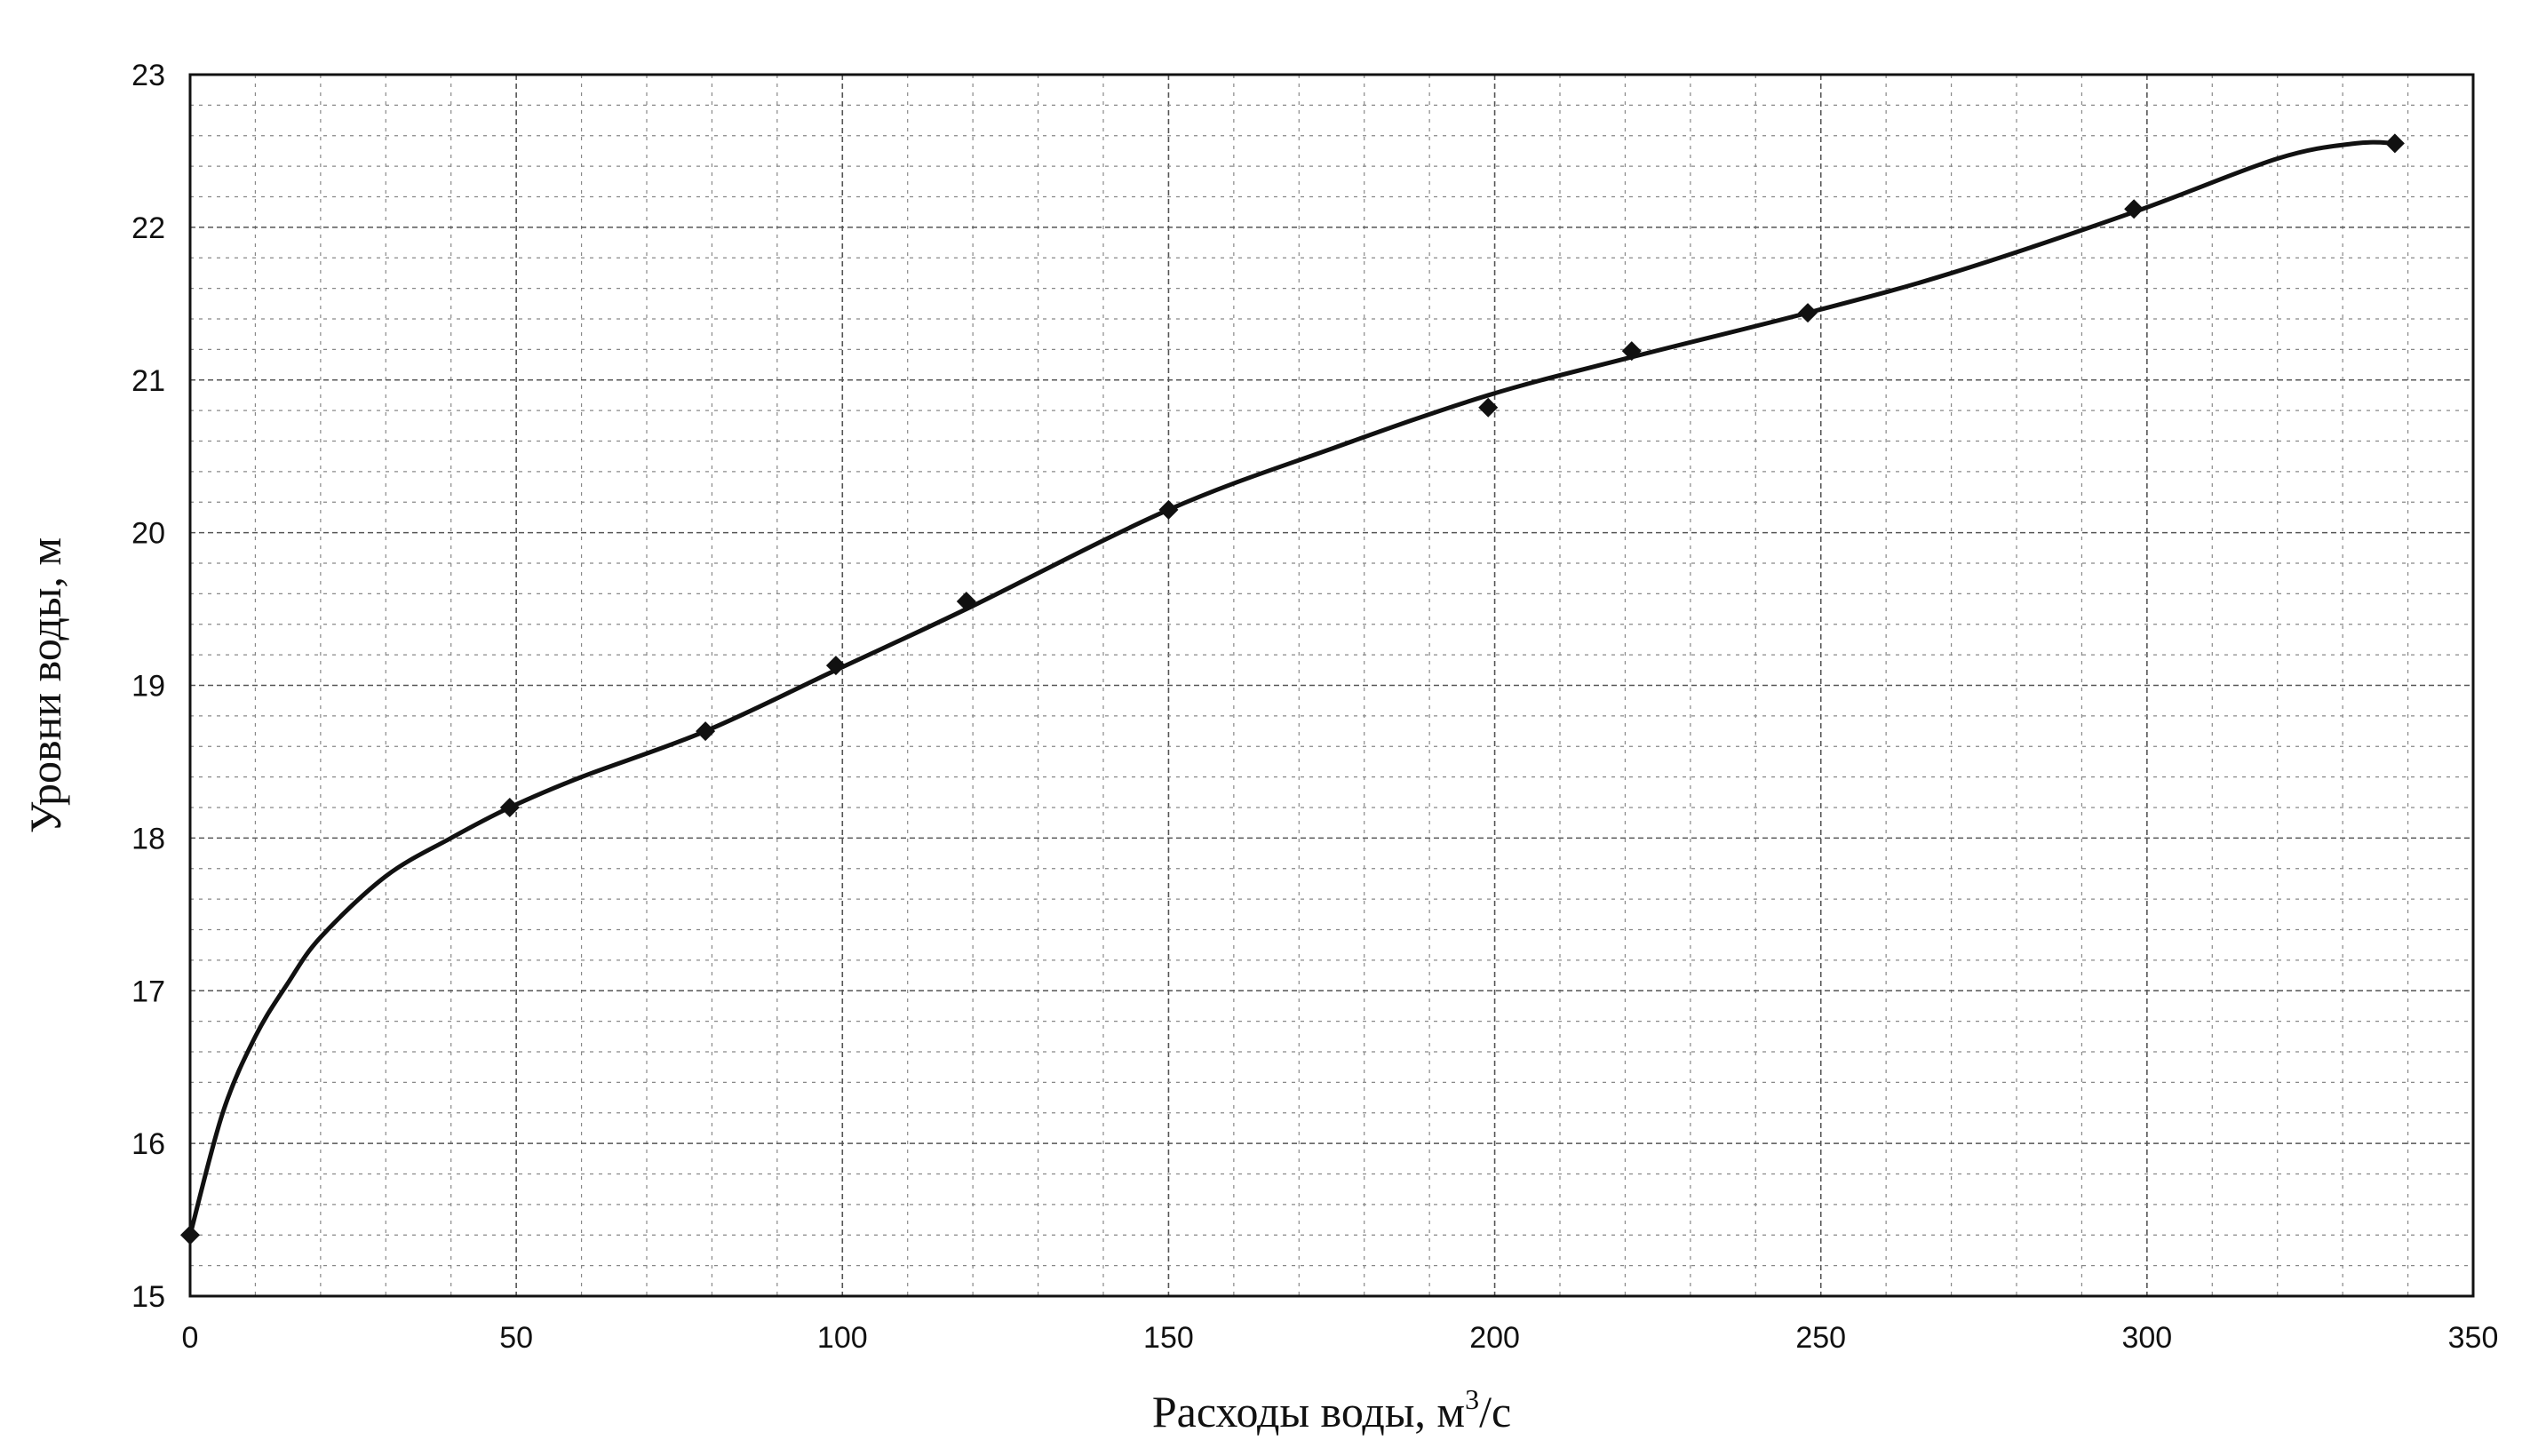 This screenshot has width=2530, height=1456. I want to click on x-axis-label-superscript: 3, so click(1472, 1399).